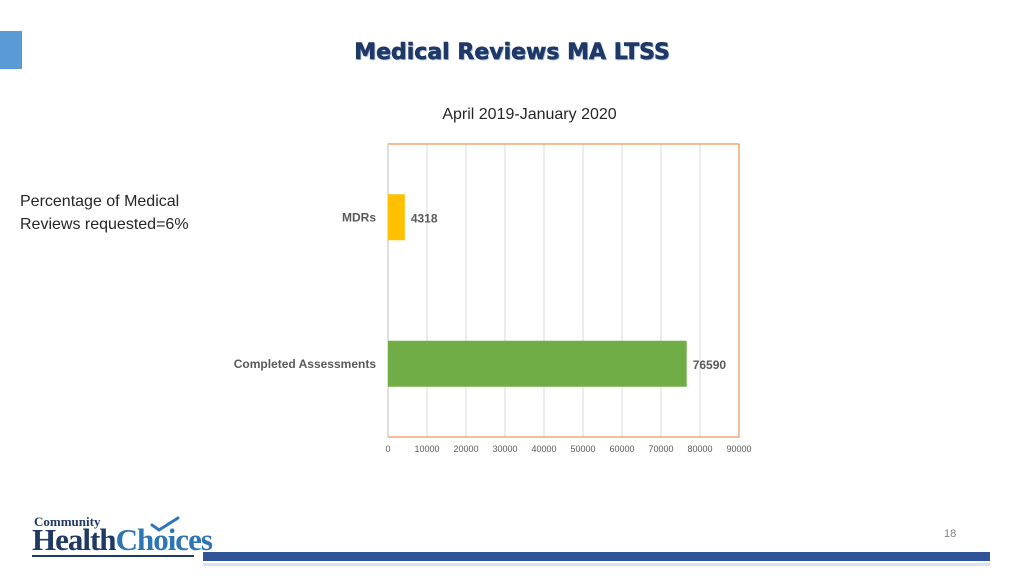 The width and height of the screenshot is (1024, 576). Describe the element at coordinates (596, 556) in the screenshot. I see `footer-bar` at that location.